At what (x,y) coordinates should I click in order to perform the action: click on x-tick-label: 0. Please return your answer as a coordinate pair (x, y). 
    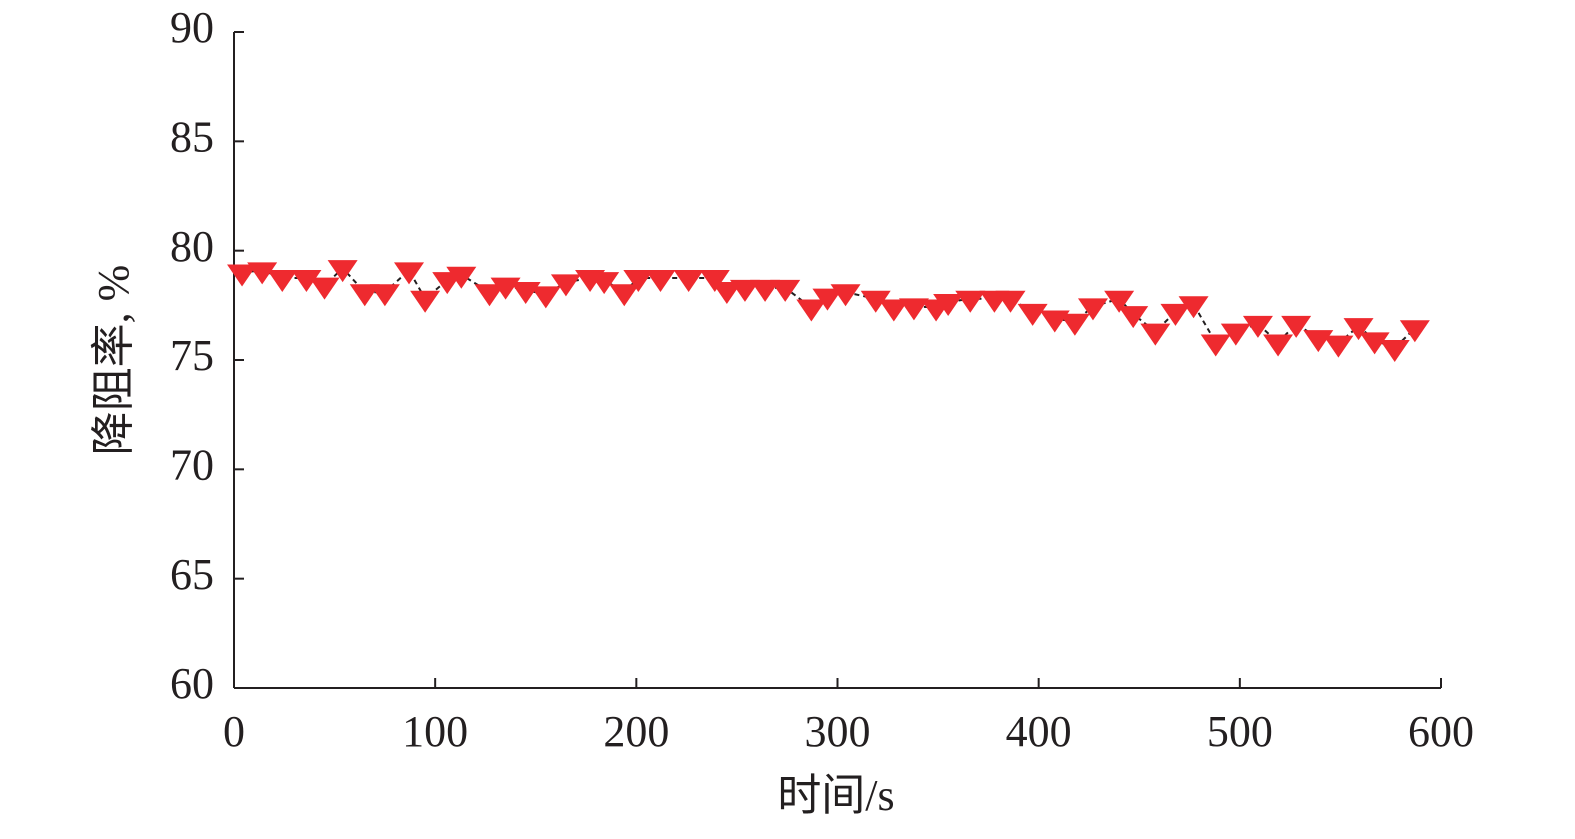
    Looking at the image, I should click on (234, 731).